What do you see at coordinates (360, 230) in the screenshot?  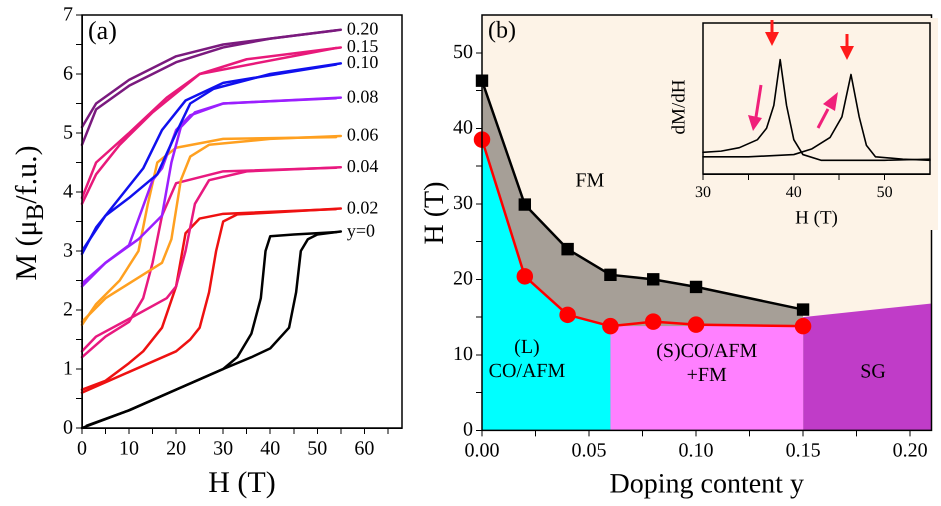 I see `series-label: y=0` at bounding box center [360, 230].